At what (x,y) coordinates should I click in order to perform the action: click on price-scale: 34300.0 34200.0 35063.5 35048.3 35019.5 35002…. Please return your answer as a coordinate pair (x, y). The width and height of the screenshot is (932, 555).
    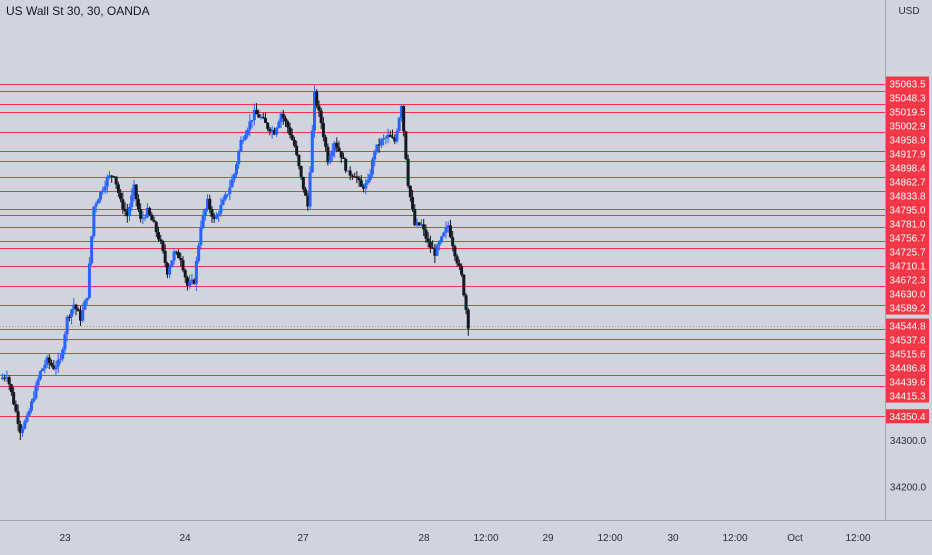
    Looking at the image, I should click on (908, 260).